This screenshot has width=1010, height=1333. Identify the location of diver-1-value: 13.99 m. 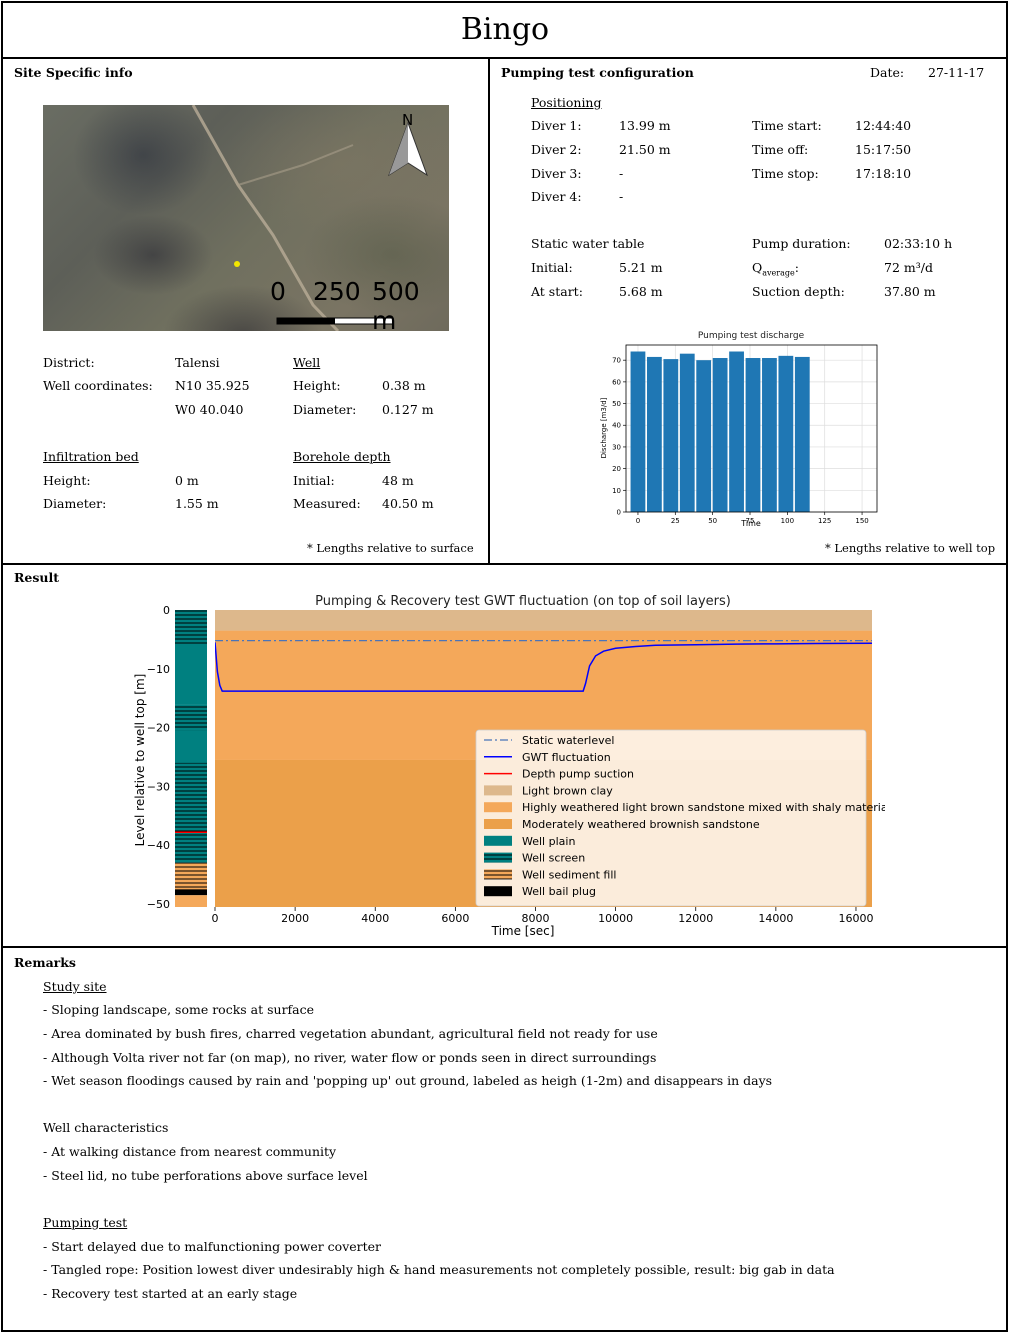
(645, 125).